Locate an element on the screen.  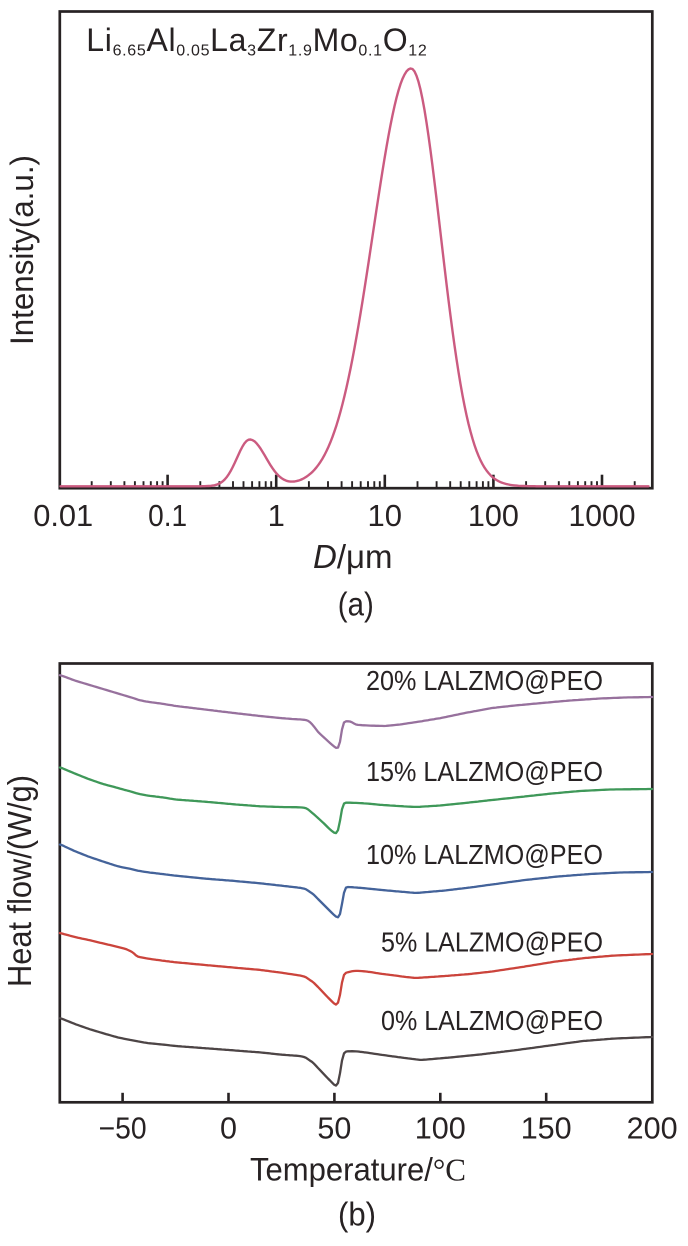
svg-text: 10 is located at coordinates (385, 515).